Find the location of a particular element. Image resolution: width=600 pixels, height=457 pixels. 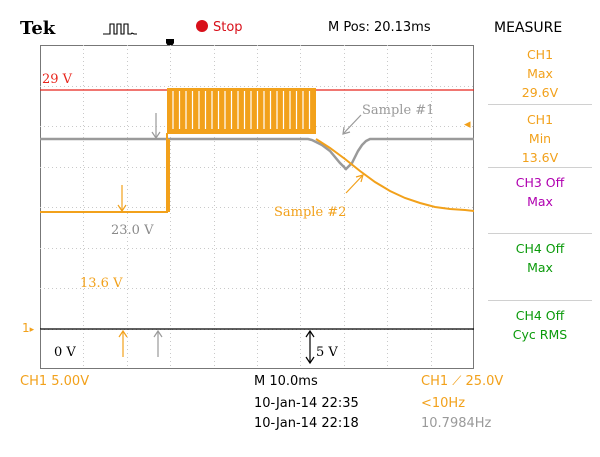

trigger-level-arrow-icon: ◂ is located at coordinates (467, 124).